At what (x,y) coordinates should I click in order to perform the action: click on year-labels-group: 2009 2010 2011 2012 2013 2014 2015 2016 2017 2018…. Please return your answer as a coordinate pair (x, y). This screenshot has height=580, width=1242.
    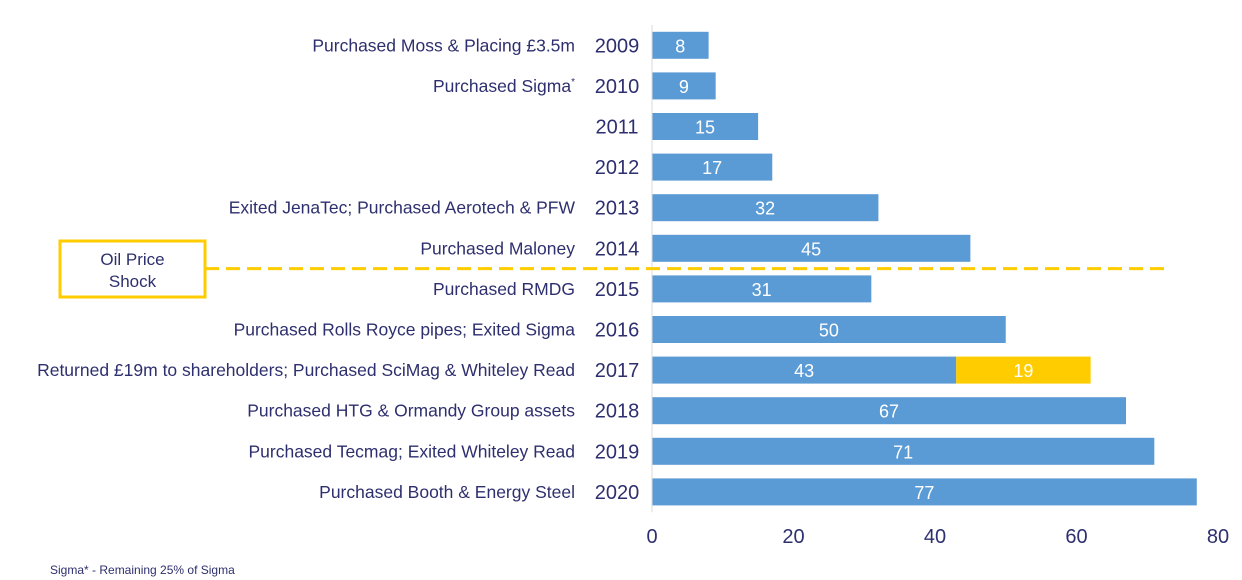
    Looking at the image, I should click on (617, 269).